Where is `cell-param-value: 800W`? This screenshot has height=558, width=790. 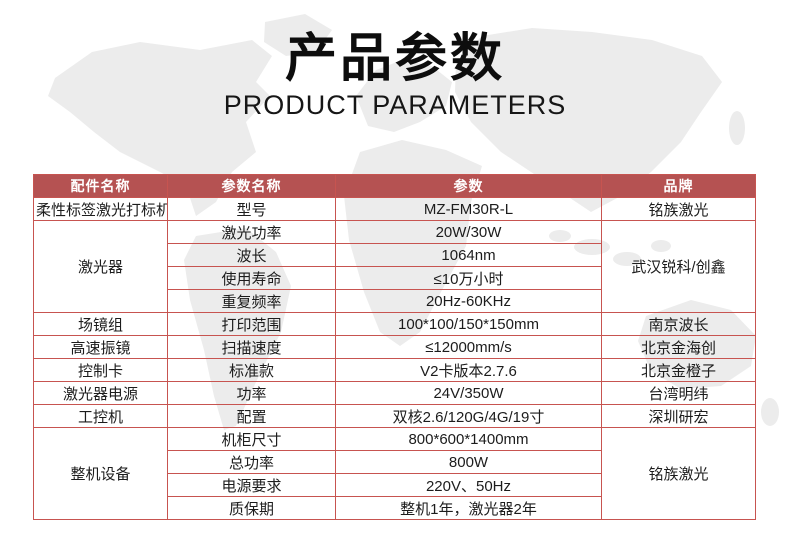
cell-param-value: 800W is located at coordinates (468, 462).